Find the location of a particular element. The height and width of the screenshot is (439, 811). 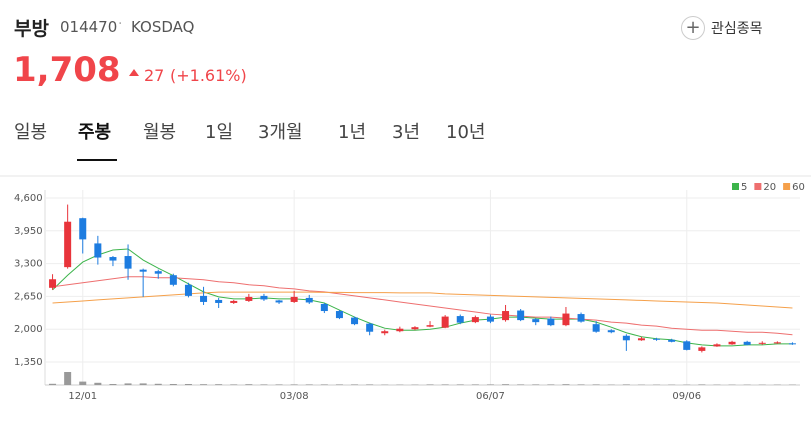

change-pct: (+1.61%) is located at coordinates (208, 75).